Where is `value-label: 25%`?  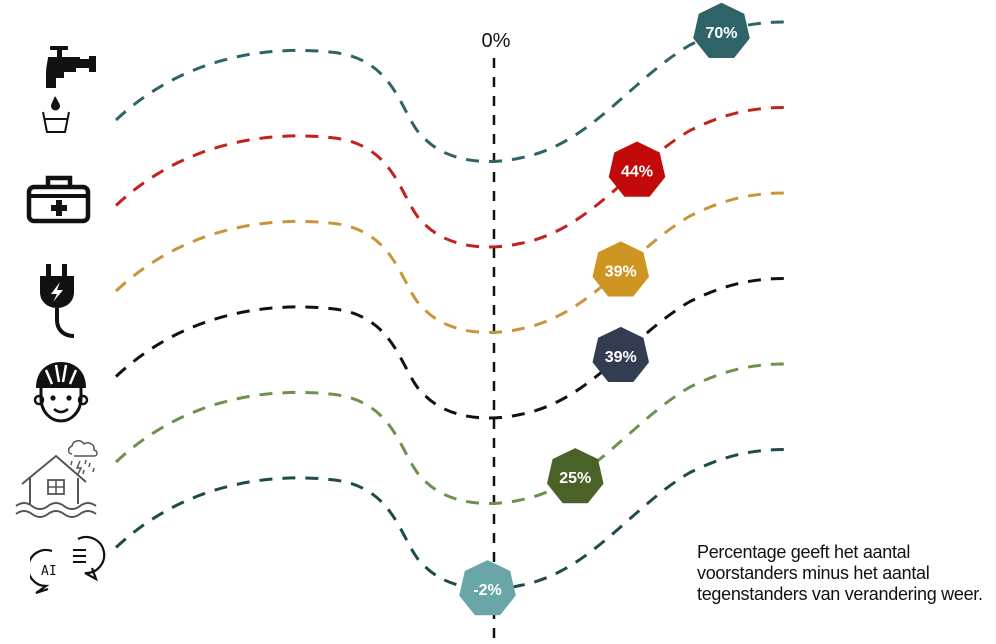
value-label: 25% is located at coordinates (575, 478).